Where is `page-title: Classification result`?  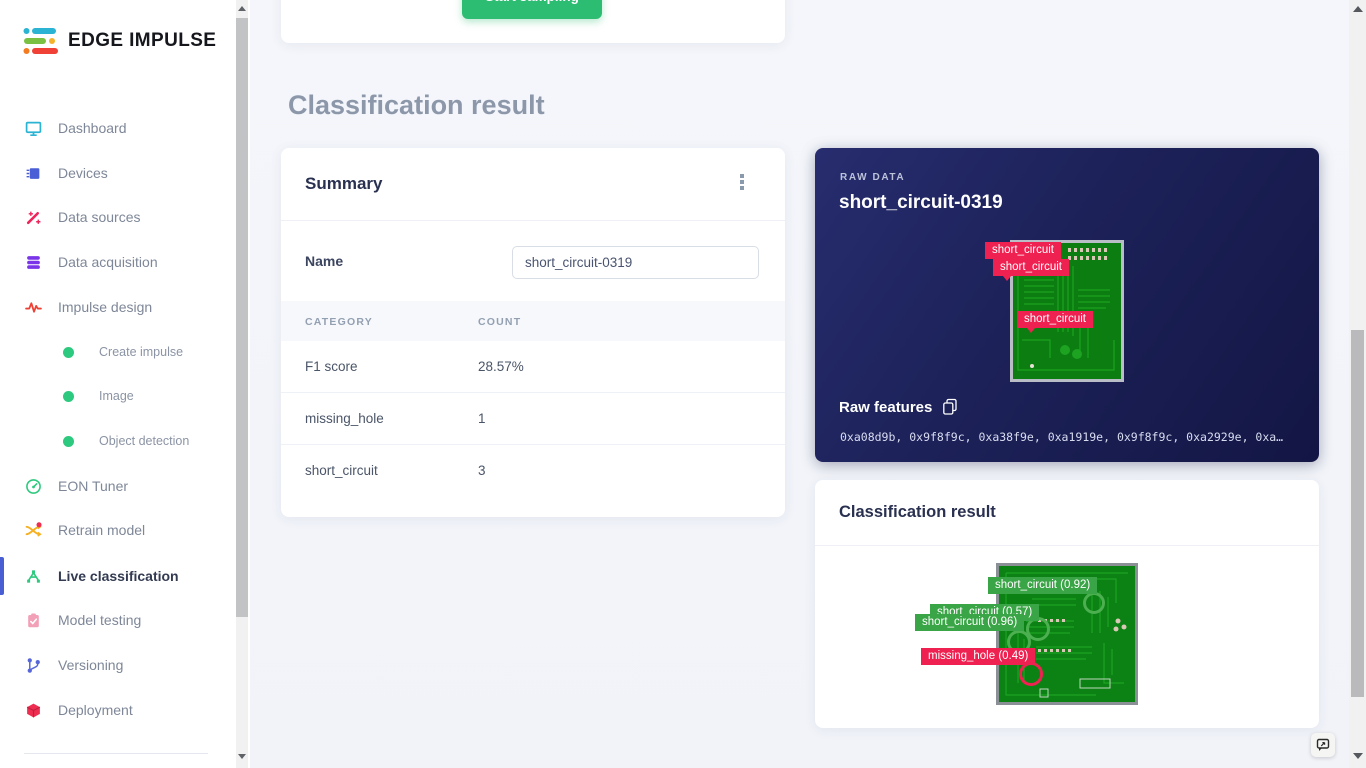
page-title: Classification result is located at coordinates (416, 105).